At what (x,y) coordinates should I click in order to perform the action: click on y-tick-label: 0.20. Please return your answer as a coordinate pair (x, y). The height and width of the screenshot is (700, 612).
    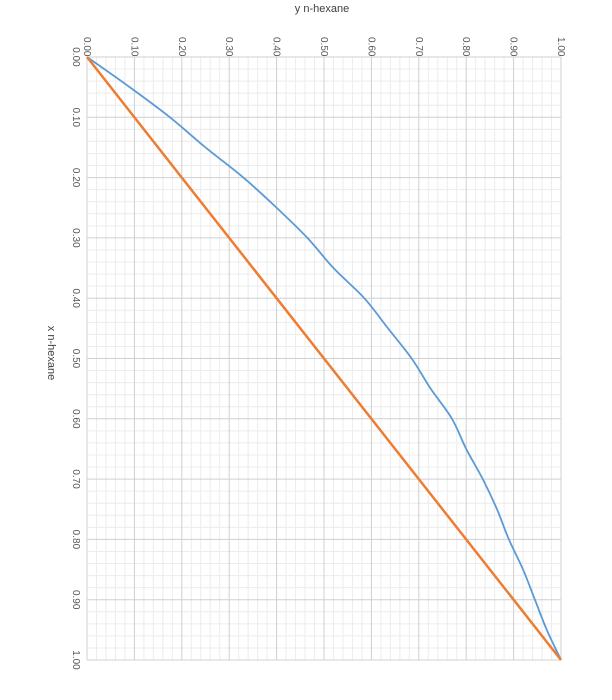
    Looking at the image, I should click on (181, 47).